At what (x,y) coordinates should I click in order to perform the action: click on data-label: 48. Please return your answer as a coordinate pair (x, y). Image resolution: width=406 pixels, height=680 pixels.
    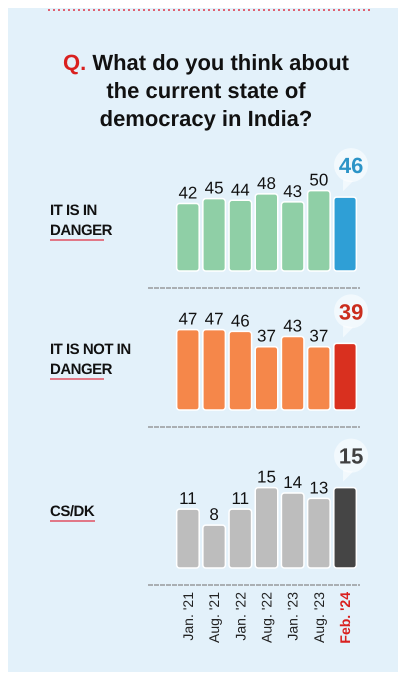
    Looking at the image, I should click on (266, 183).